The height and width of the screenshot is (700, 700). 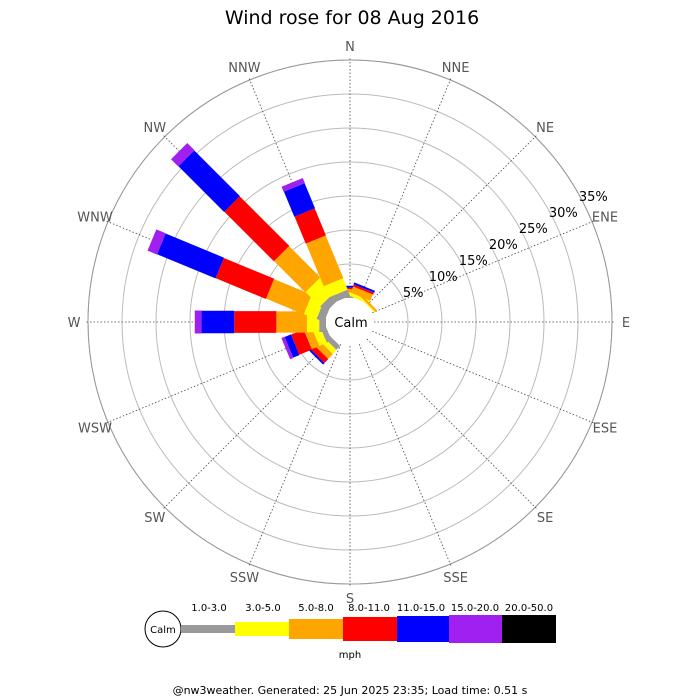 I want to click on percent-label: 25%, so click(x=533, y=229).